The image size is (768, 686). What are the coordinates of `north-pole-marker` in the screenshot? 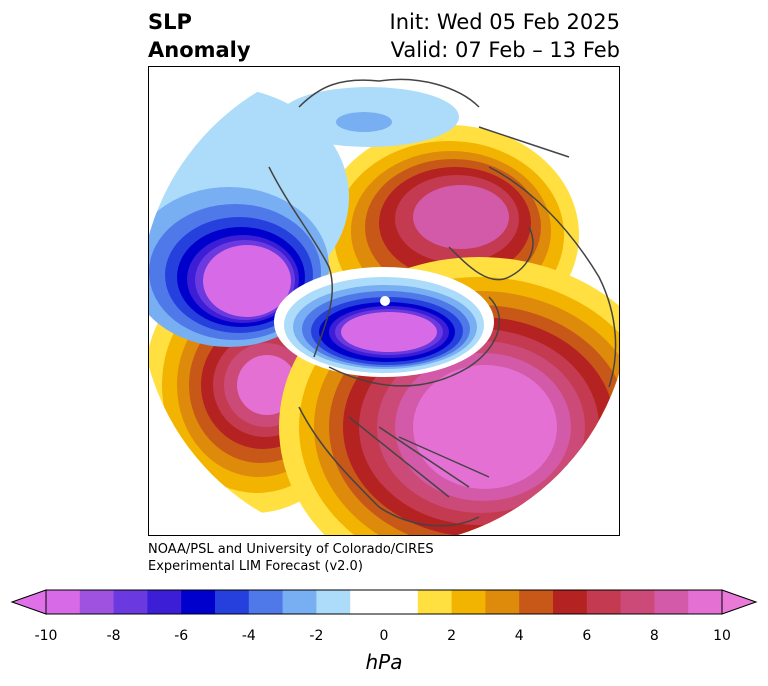 It's located at (385, 301).